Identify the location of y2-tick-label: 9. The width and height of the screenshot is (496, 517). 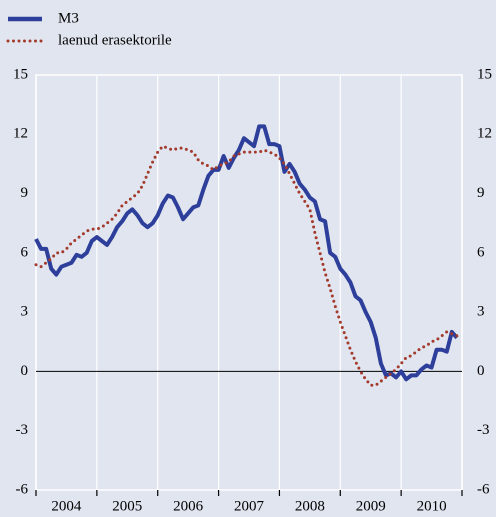
(481, 193).